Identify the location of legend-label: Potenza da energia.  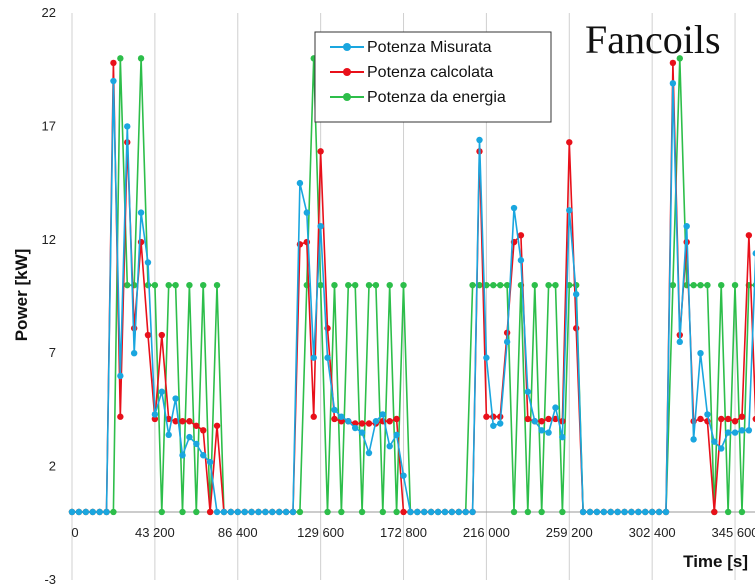
(436, 97).